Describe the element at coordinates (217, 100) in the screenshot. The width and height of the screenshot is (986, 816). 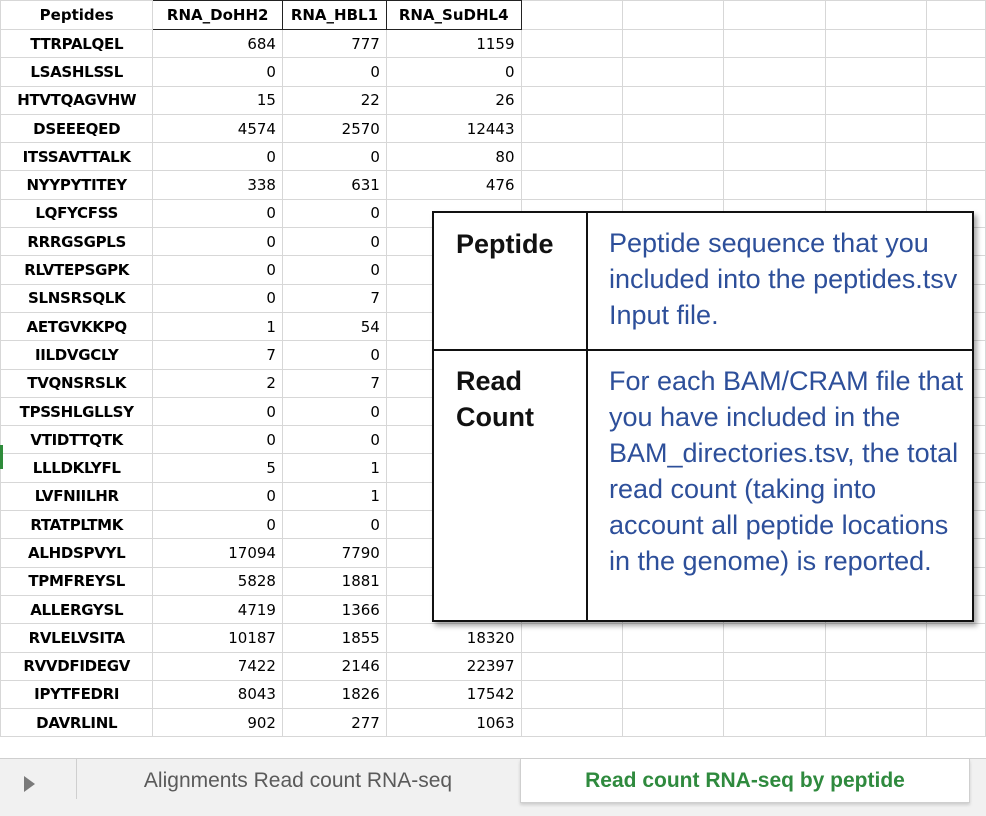
I see `count-cell: 15` at that location.